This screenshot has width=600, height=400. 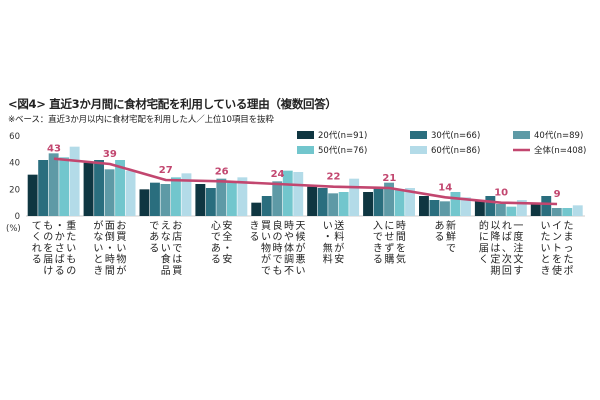 What do you see at coordinates (378, 237) in the screenshot?
I see `svg-text: で` at bounding box center [378, 237].